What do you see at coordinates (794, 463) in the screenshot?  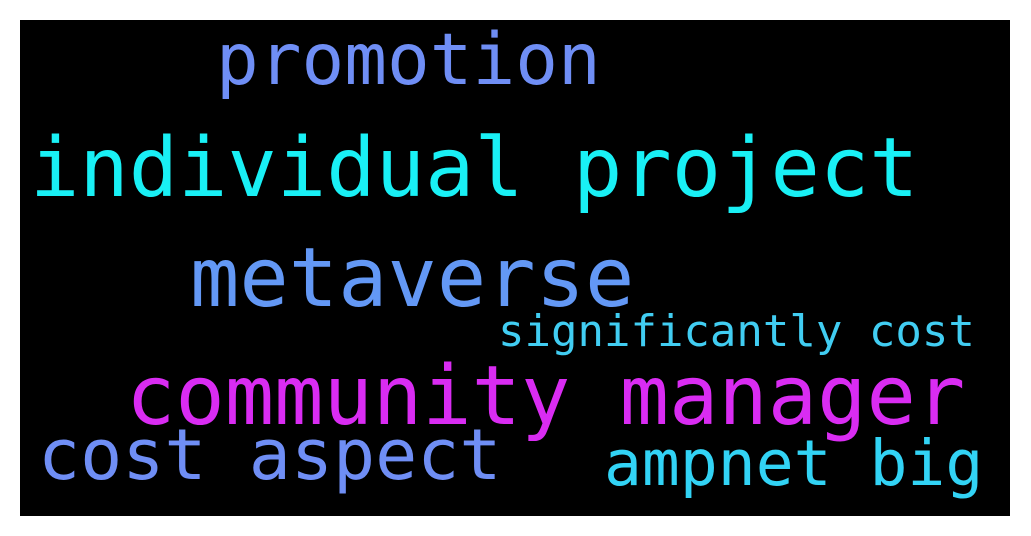 I see `word-ampnet-big: ampnet big` at bounding box center [794, 463].